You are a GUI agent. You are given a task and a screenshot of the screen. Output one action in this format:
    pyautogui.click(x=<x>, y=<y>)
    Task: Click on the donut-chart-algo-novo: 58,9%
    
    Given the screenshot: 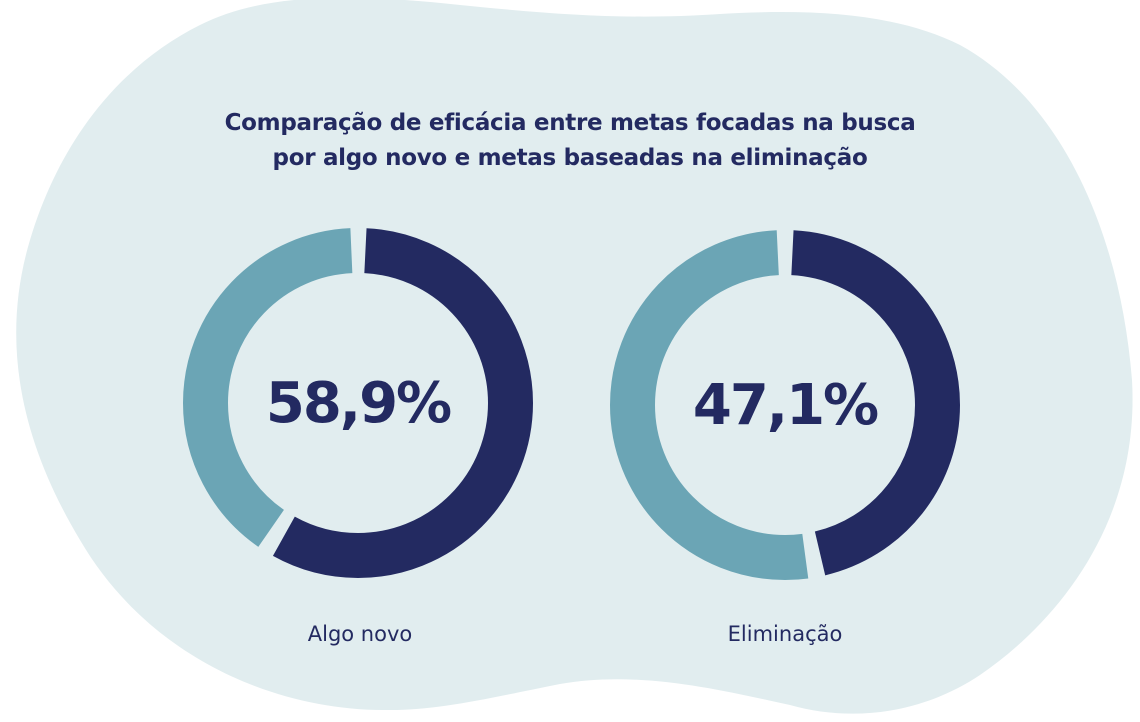 What is the action you would take?
    pyautogui.click(x=358, y=403)
    